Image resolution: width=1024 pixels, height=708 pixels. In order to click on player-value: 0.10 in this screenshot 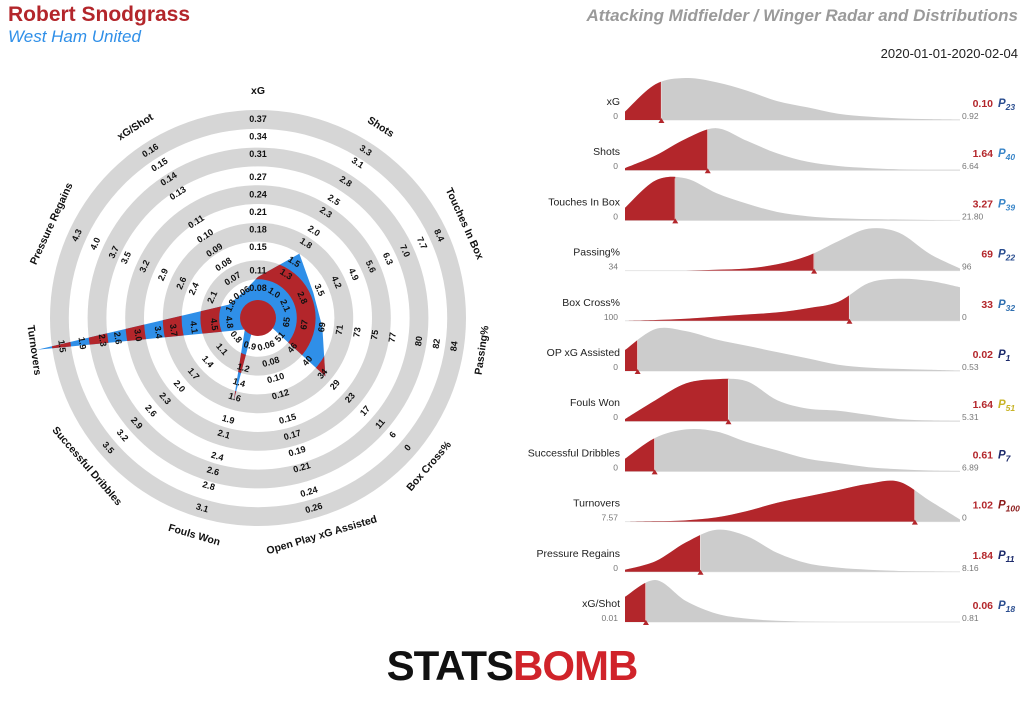, I will do `click(983, 104)`.